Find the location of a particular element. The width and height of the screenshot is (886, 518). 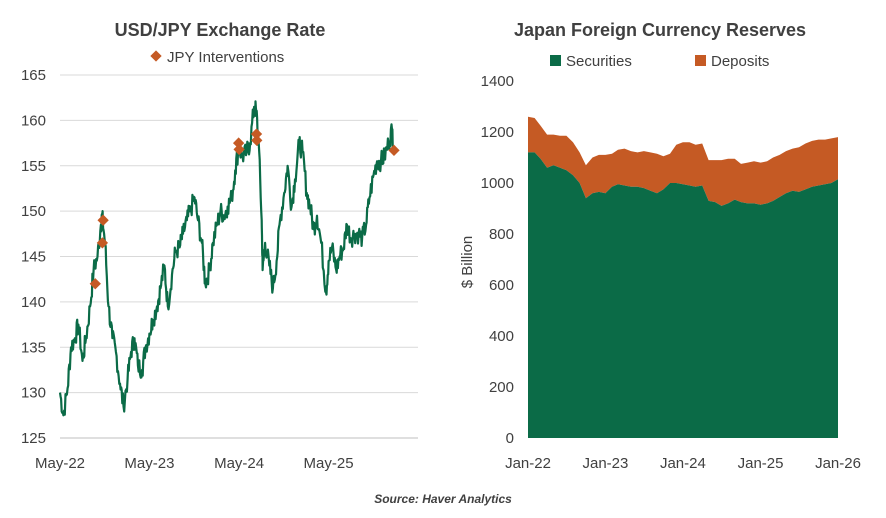

right-y-tick-label: 1200 is located at coordinates (497, 132).